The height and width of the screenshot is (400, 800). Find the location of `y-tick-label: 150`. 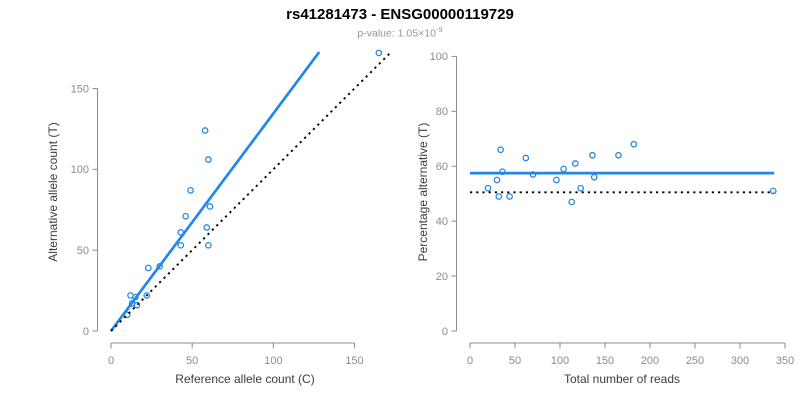

y-tick-label: 150 is located at coordinates (80, 89).